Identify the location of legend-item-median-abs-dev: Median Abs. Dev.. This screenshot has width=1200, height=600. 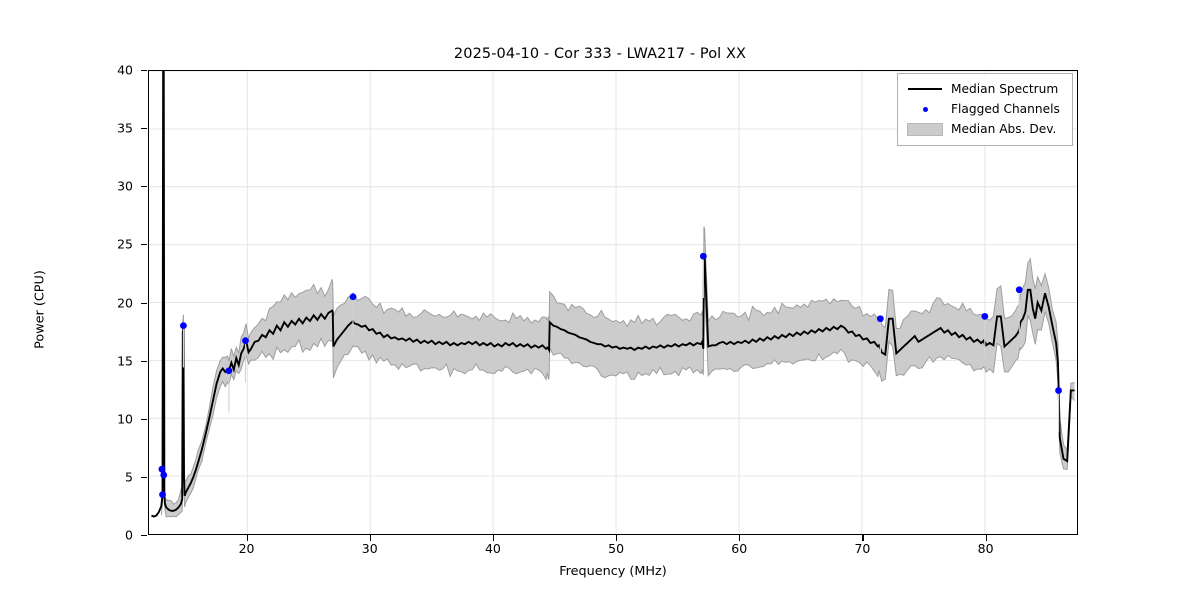
(985, 129).